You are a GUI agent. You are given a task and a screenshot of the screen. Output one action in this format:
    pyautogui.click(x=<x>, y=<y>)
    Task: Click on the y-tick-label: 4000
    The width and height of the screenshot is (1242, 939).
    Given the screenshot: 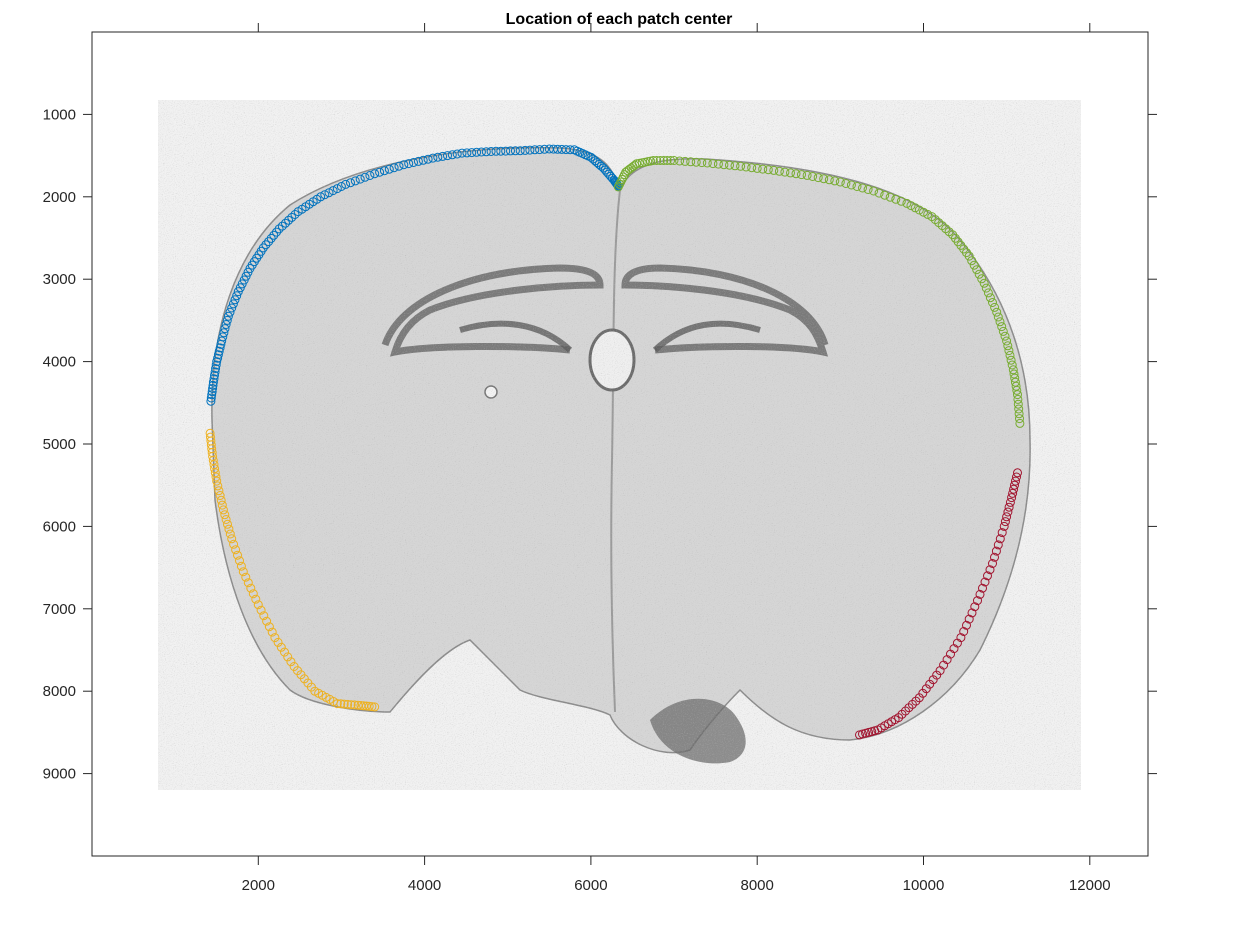 What is the action you would take?
    pyautogui.click(x=59, y=362)
    